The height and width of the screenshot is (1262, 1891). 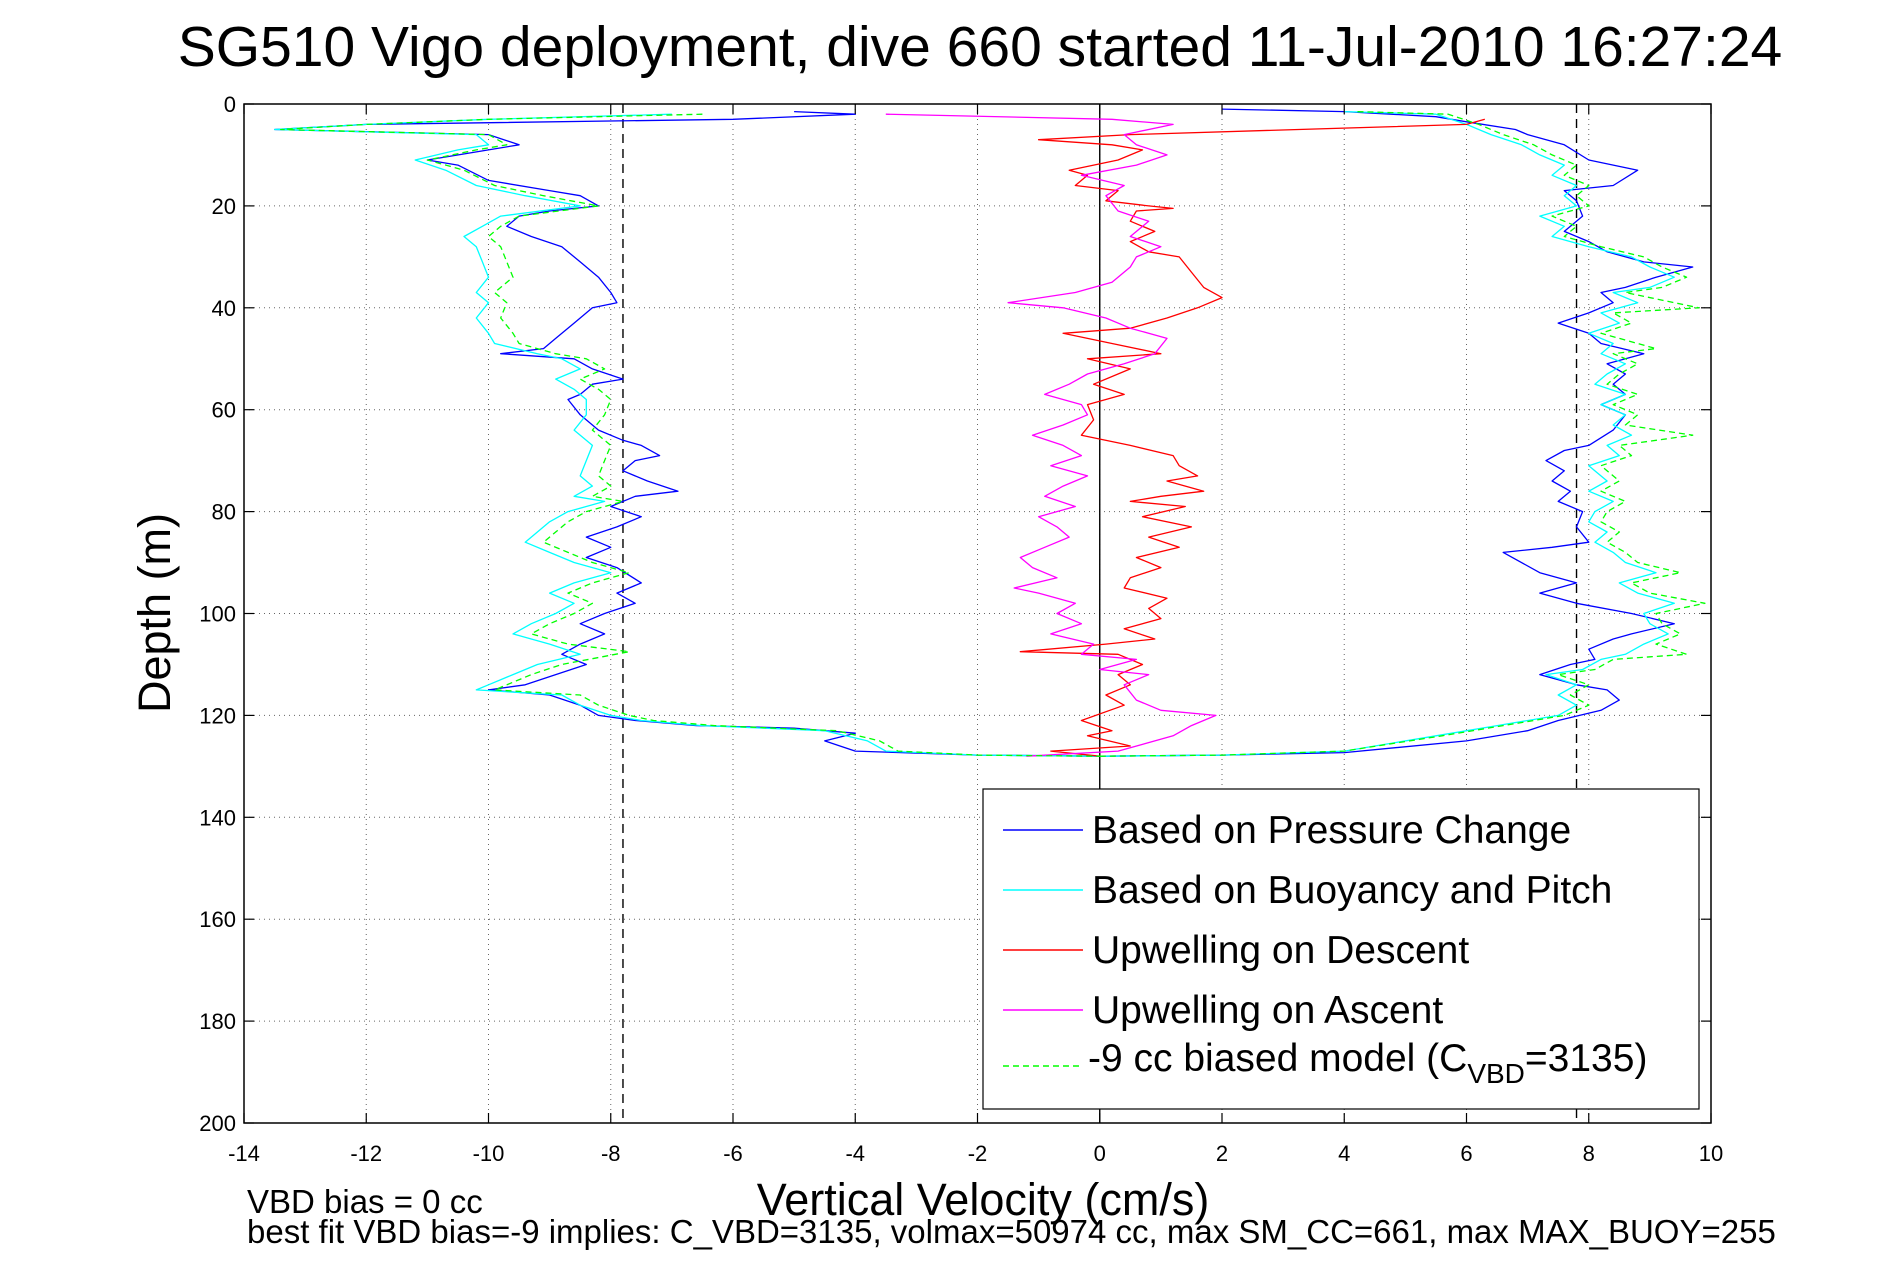 What do you see at coordinates (154, 613) in the screenshot?
I see `y-axis-label: Depth (m)` at bounding box center [154, 613].